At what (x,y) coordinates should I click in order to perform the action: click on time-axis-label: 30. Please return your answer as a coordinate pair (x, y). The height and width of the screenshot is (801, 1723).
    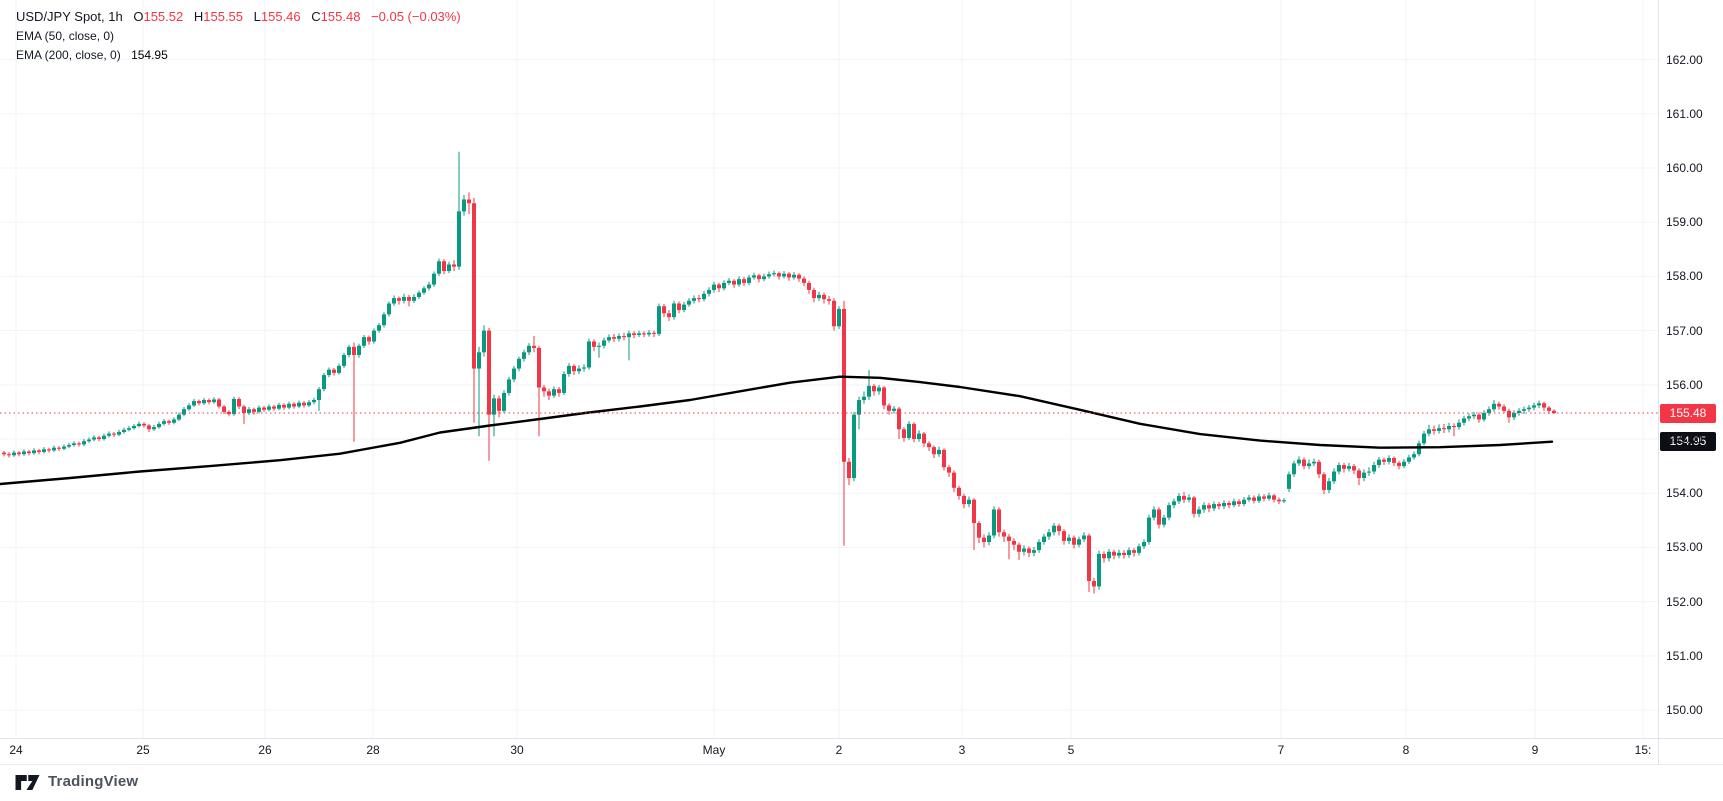
    Looking at the image, I should click on (517, 750).